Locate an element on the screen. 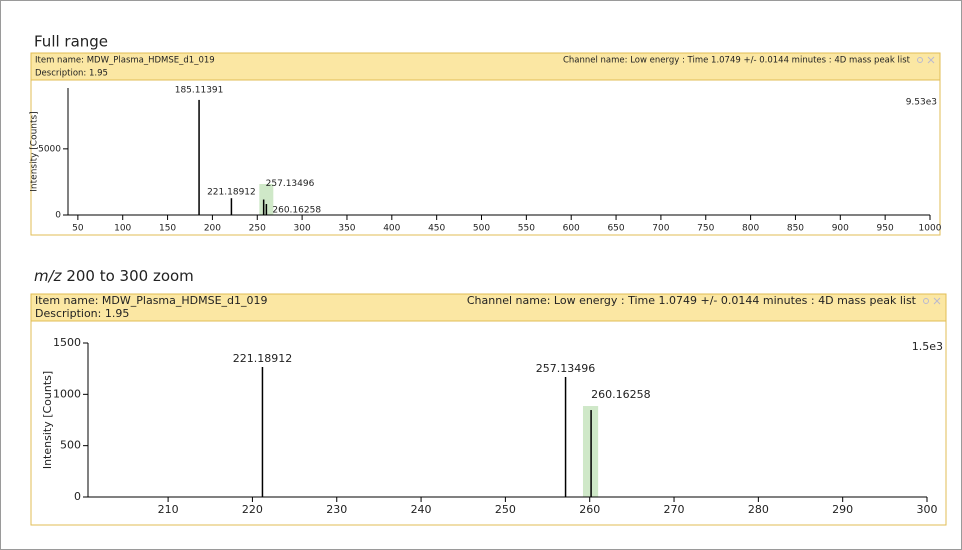  title-rest: 200 to 300 zoom is located at coordinates (129, 276).